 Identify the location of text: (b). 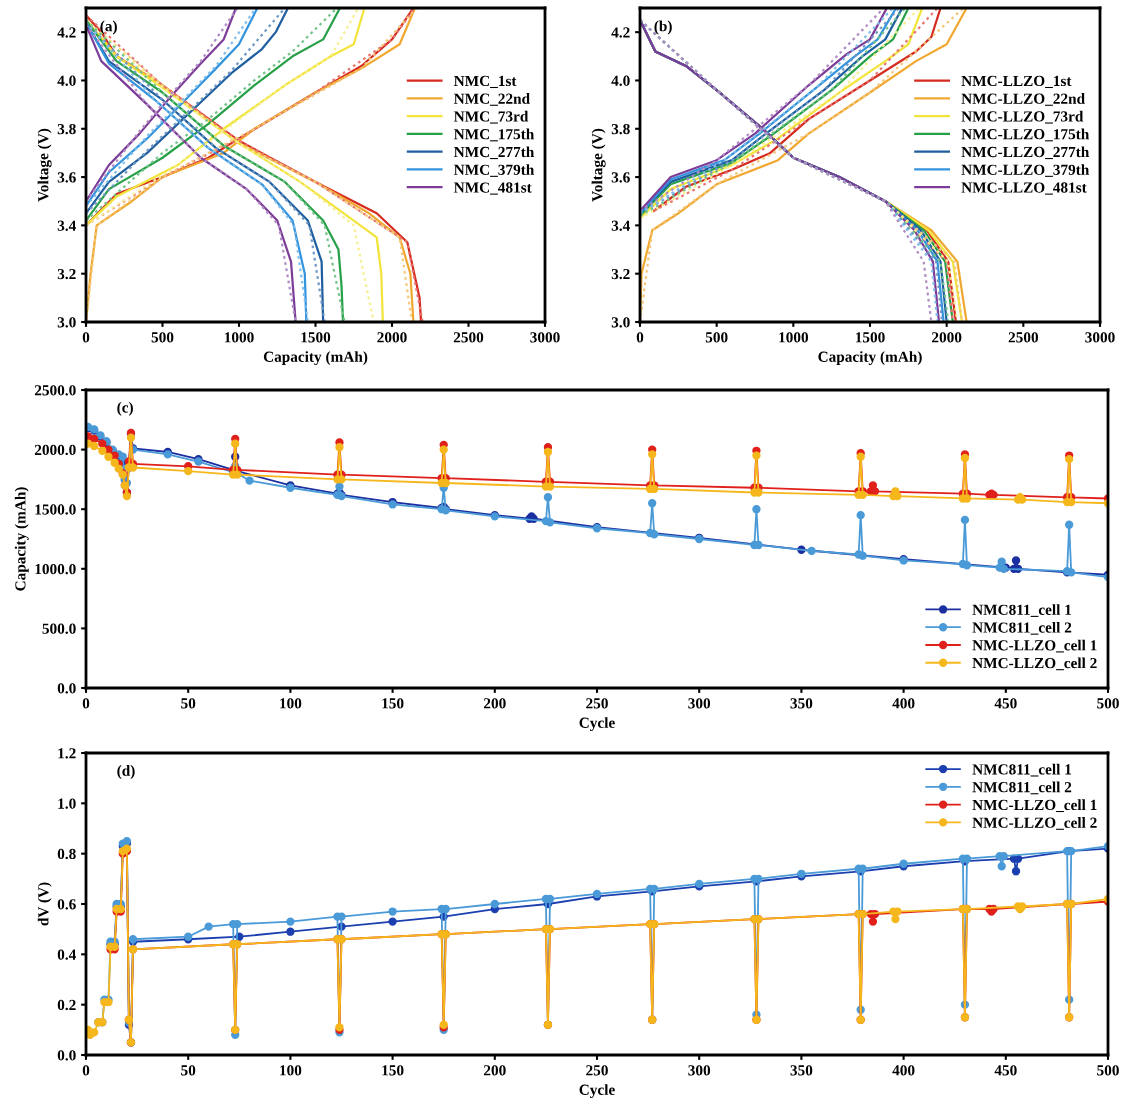
(663, 27).